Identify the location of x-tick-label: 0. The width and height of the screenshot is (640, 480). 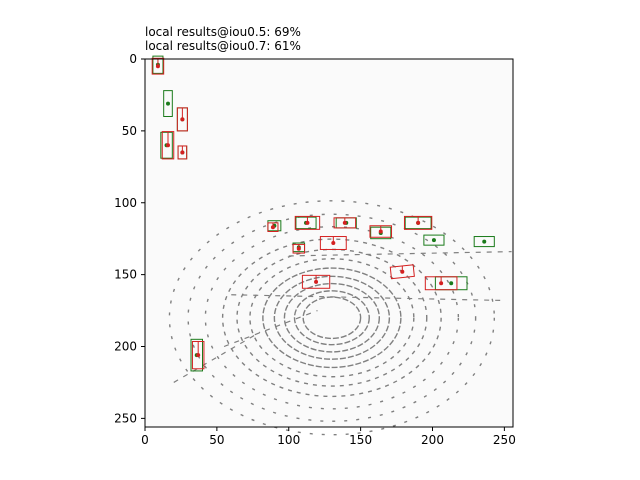
(145, 440).